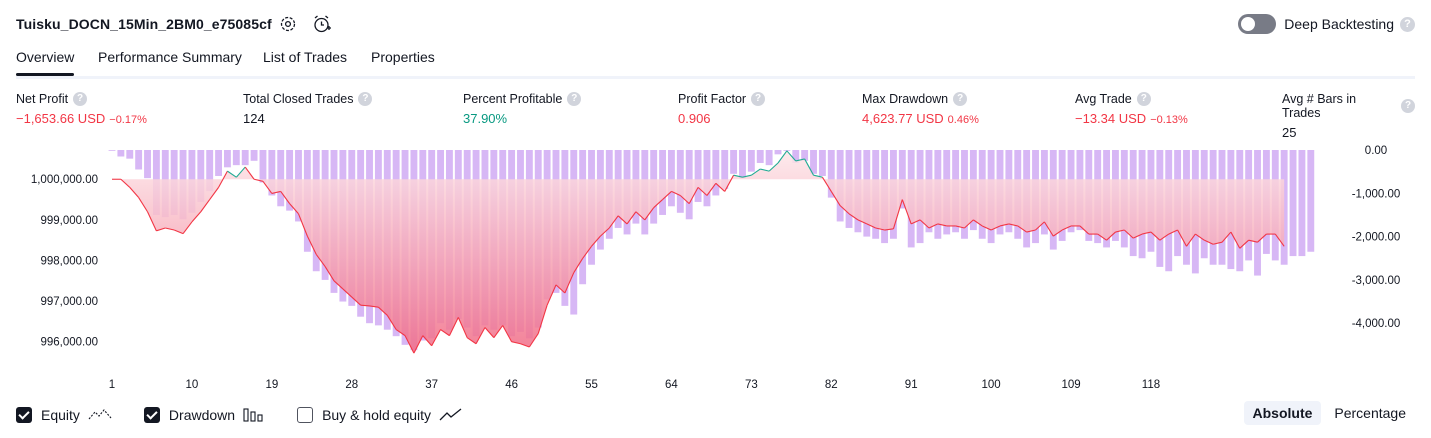 This screenshot has width=1431, height=438. Describe the element at coordinates (24, 415) in the screenshot. I see `equity-checkbox` at that location.